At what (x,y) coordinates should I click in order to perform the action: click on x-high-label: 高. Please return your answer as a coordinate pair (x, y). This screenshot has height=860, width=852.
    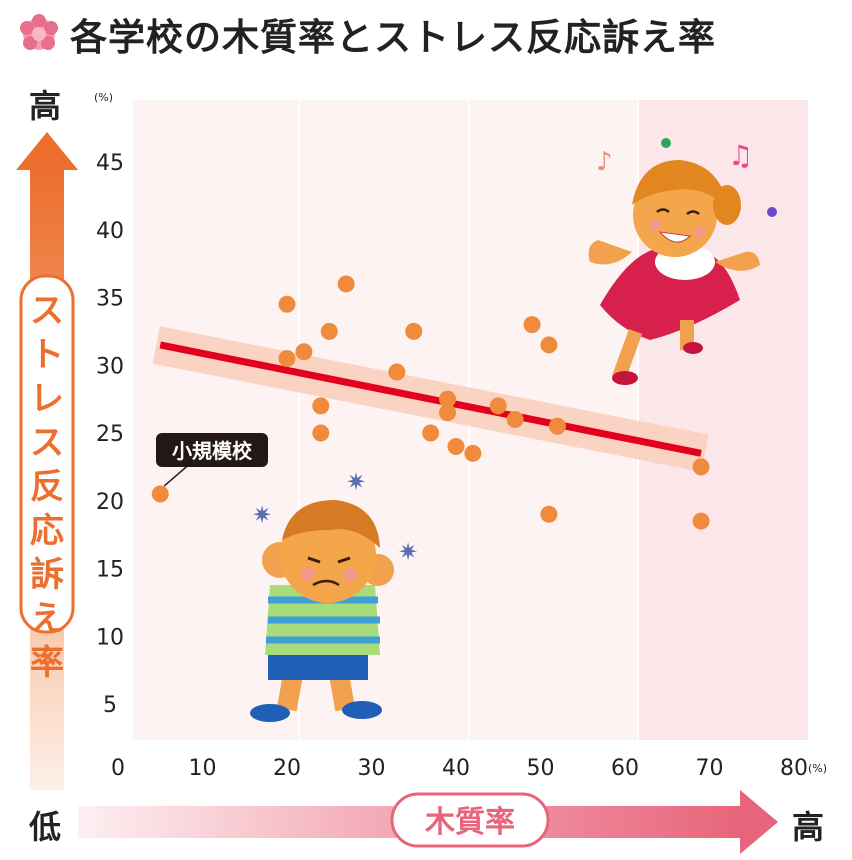
    Looking at the image, I should click on (808, 827).